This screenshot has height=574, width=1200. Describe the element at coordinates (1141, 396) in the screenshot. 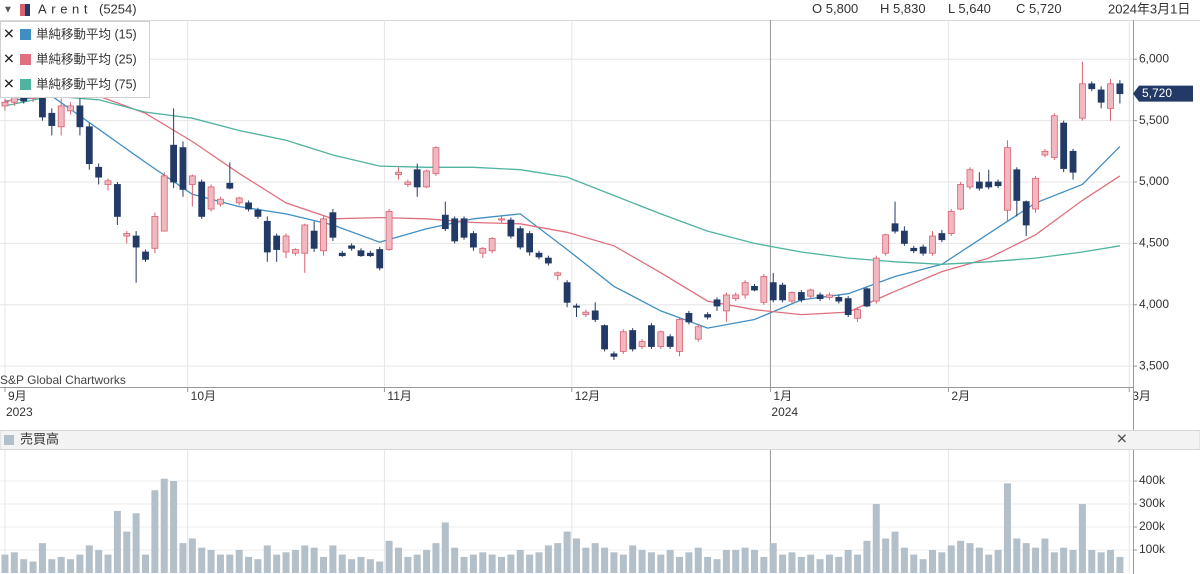

I see `x-tick-label: 3月` at that location.